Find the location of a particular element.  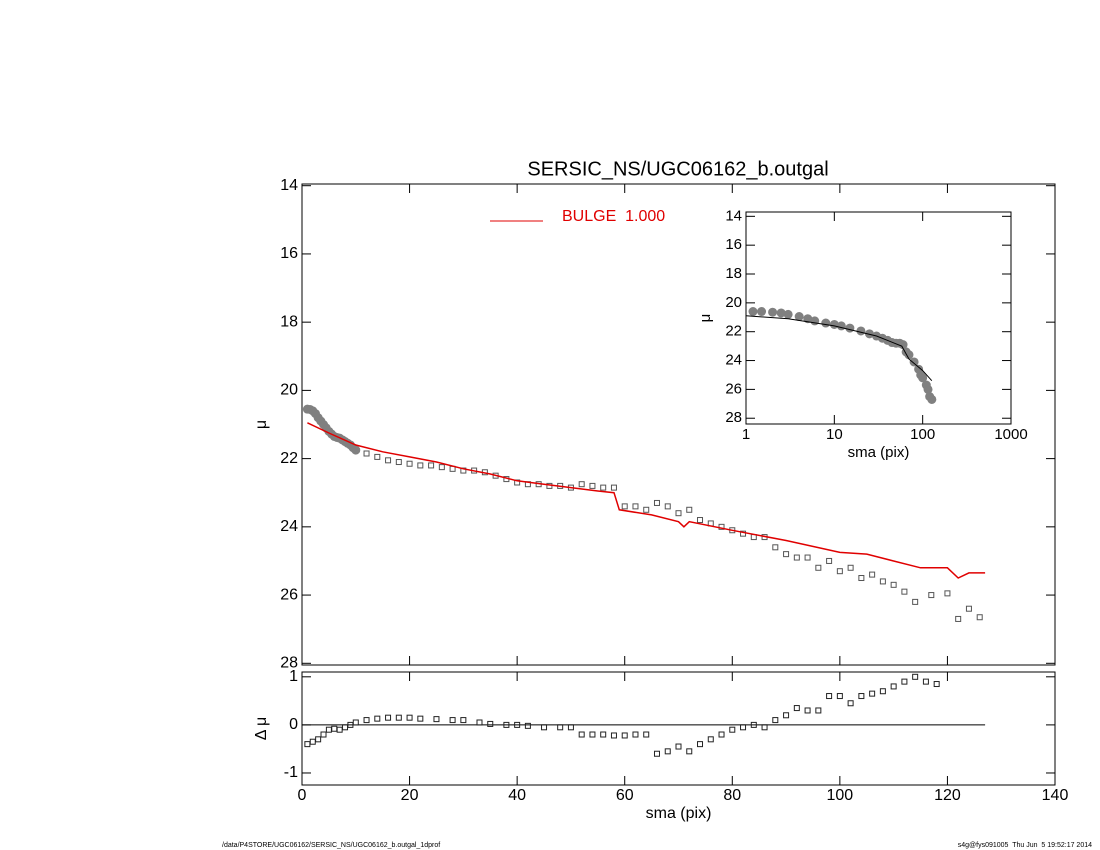

x-tick-label: 60 is located at coordinates (625, 795).